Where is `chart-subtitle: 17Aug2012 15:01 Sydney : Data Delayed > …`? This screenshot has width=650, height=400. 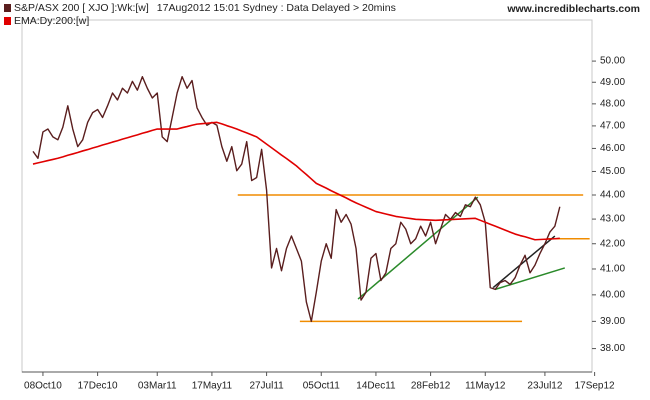 chart-subtitle: 17Aug2012 15:01 Sydney : Data Delayed > … is located at coordinates (276, 8).